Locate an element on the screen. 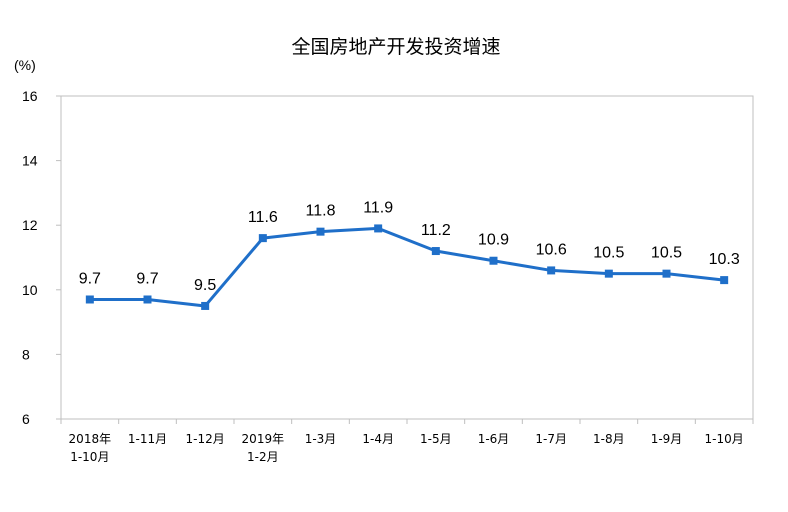 This screenshot has width=788, height=512. x-tick-label: 1-9月 is located at coordinates (667, 439).